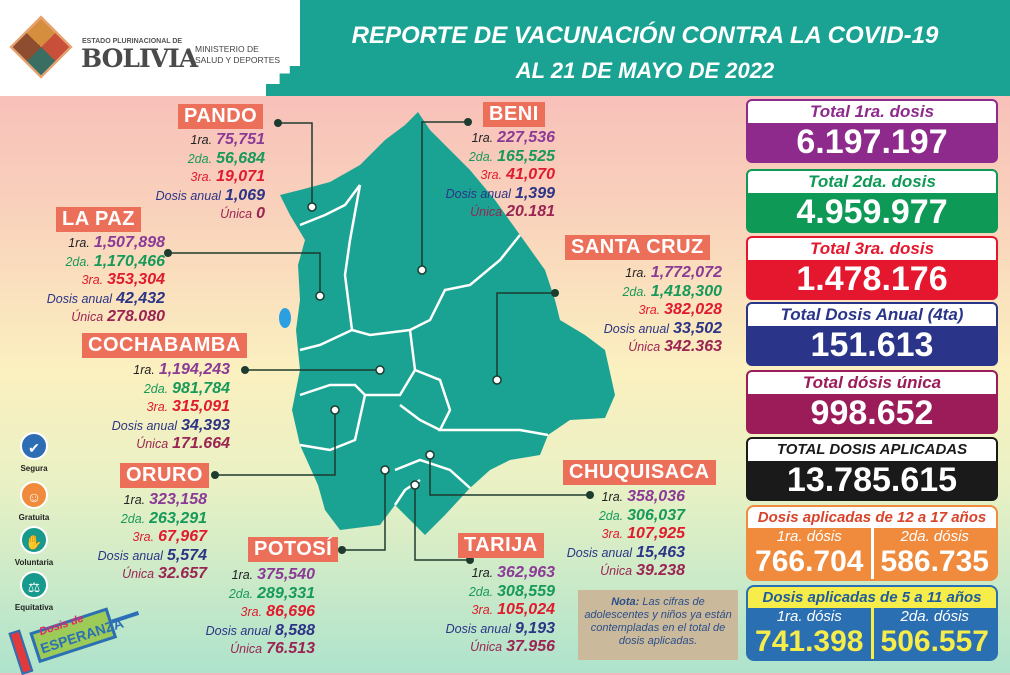 This screenshot has height=675, width=1010. I want to click on dose-row: Dosis anual 8,588, so click(260, 631).